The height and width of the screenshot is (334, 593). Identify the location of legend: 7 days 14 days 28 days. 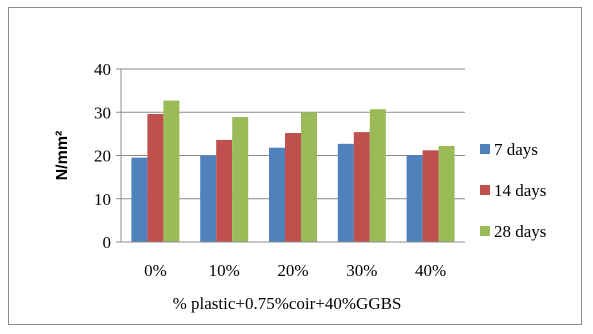
(513, 190).